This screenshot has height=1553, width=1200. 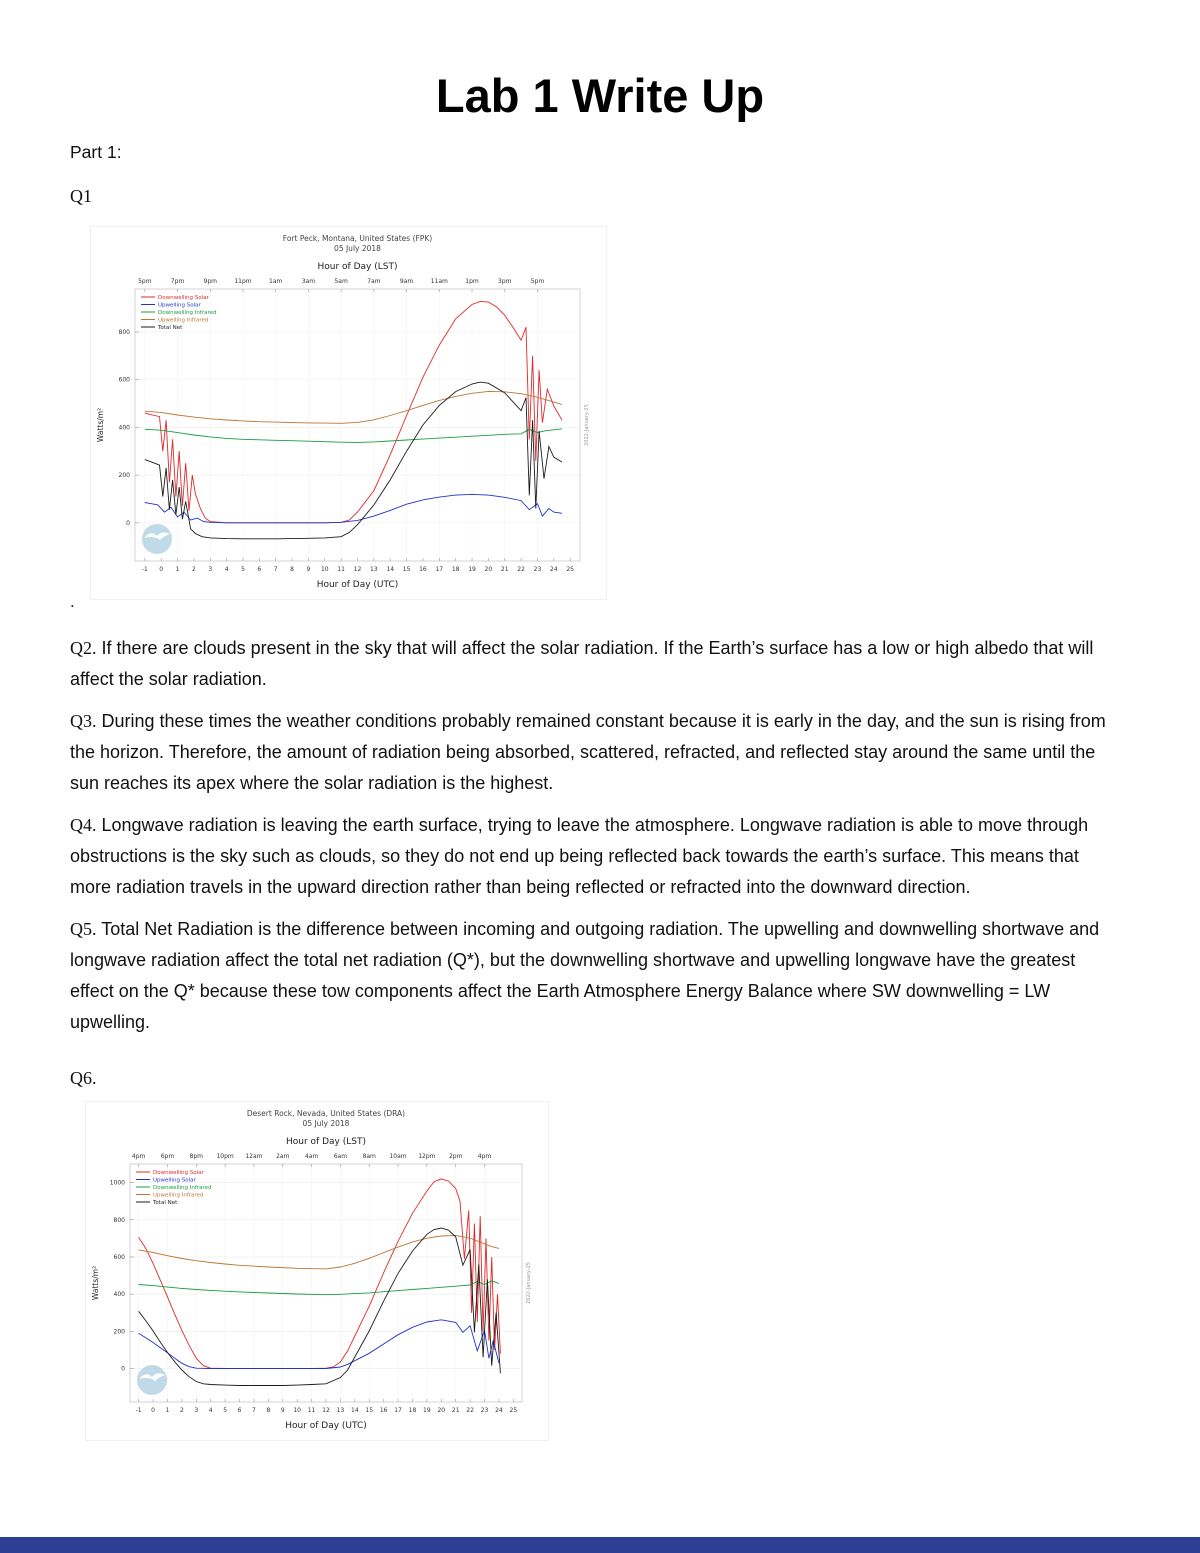 What do you see at coordinates (312, 1410) in the screenshot?
I see `svg-text: 11` at bounding box center [312, 1410].